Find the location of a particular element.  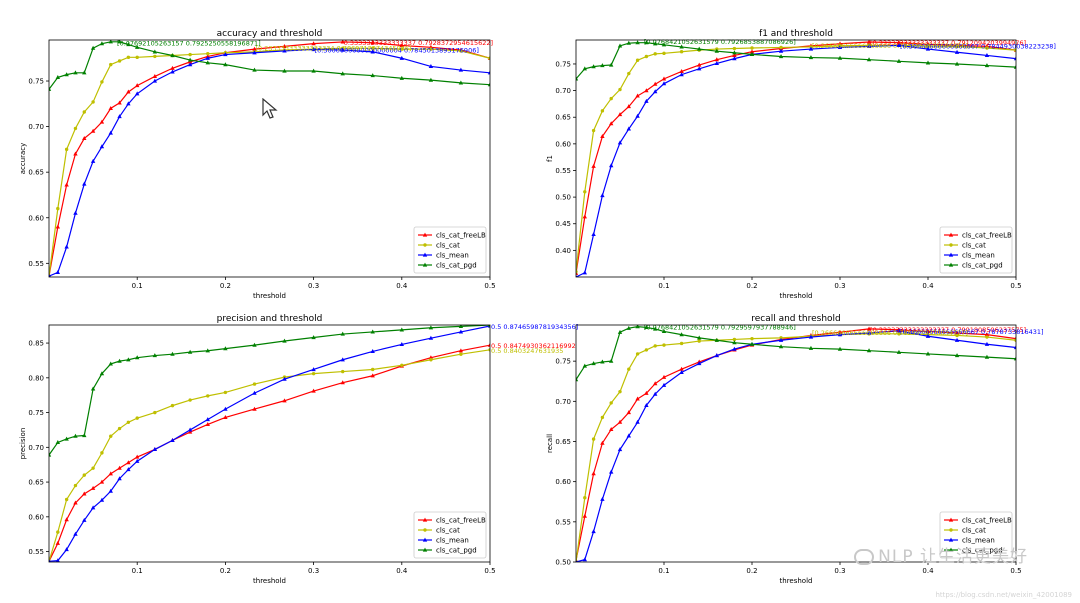

f1-and-threshold-ytick-label: 0.50 is located at coordinates (563, 198).